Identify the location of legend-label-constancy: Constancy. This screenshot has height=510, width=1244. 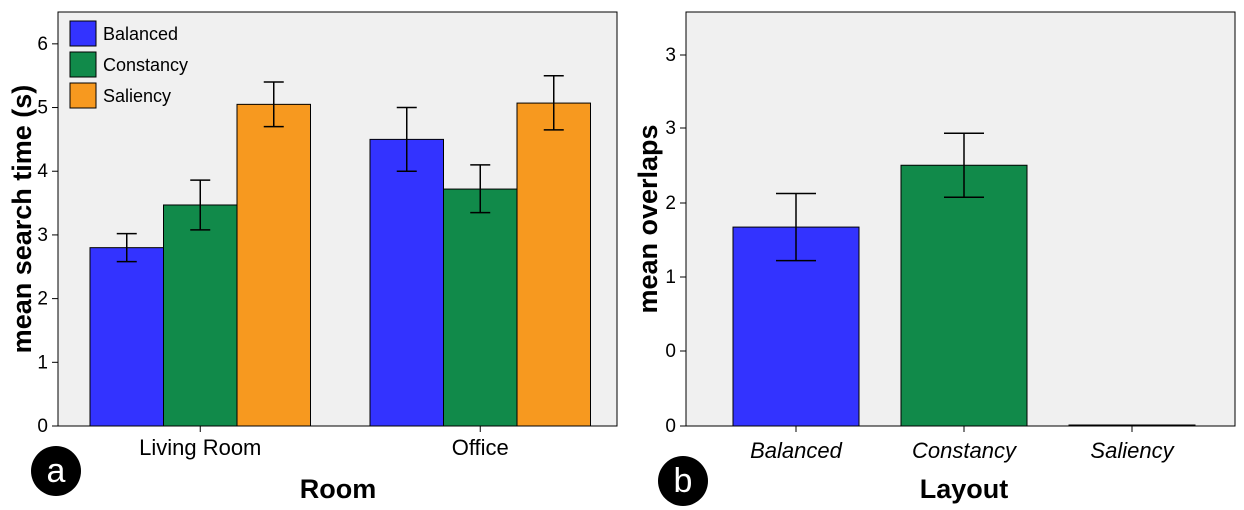
(145, 65).